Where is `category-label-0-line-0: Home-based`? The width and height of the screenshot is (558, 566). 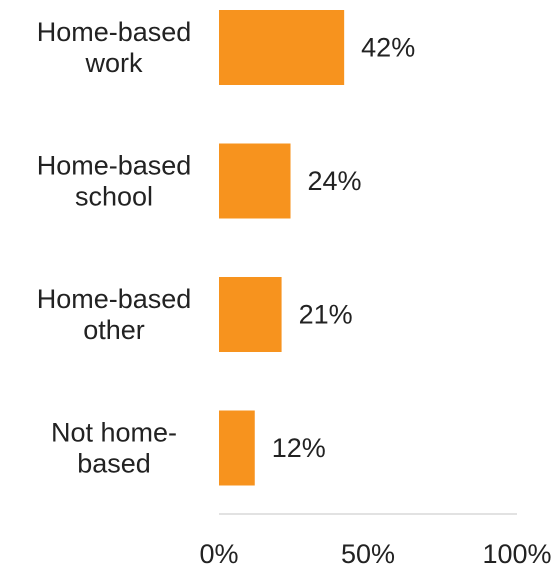
category-label-0-line-0: Home-based is located at coordinates (114, 32).